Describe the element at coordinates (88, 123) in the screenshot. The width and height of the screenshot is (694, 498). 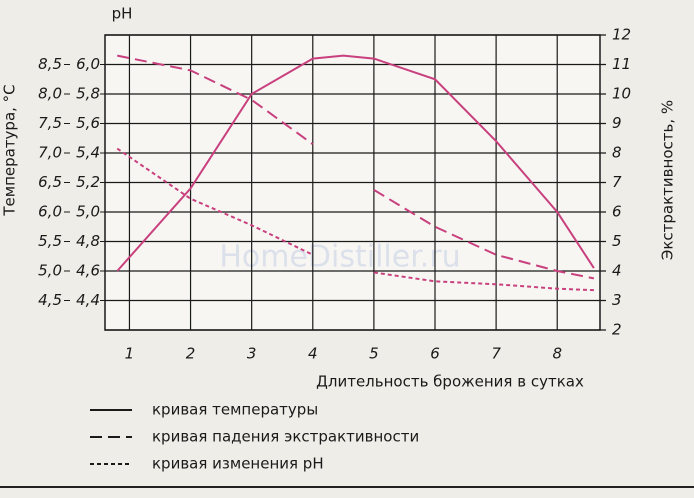
I see `ph-tick-label: 5,6` at that location.